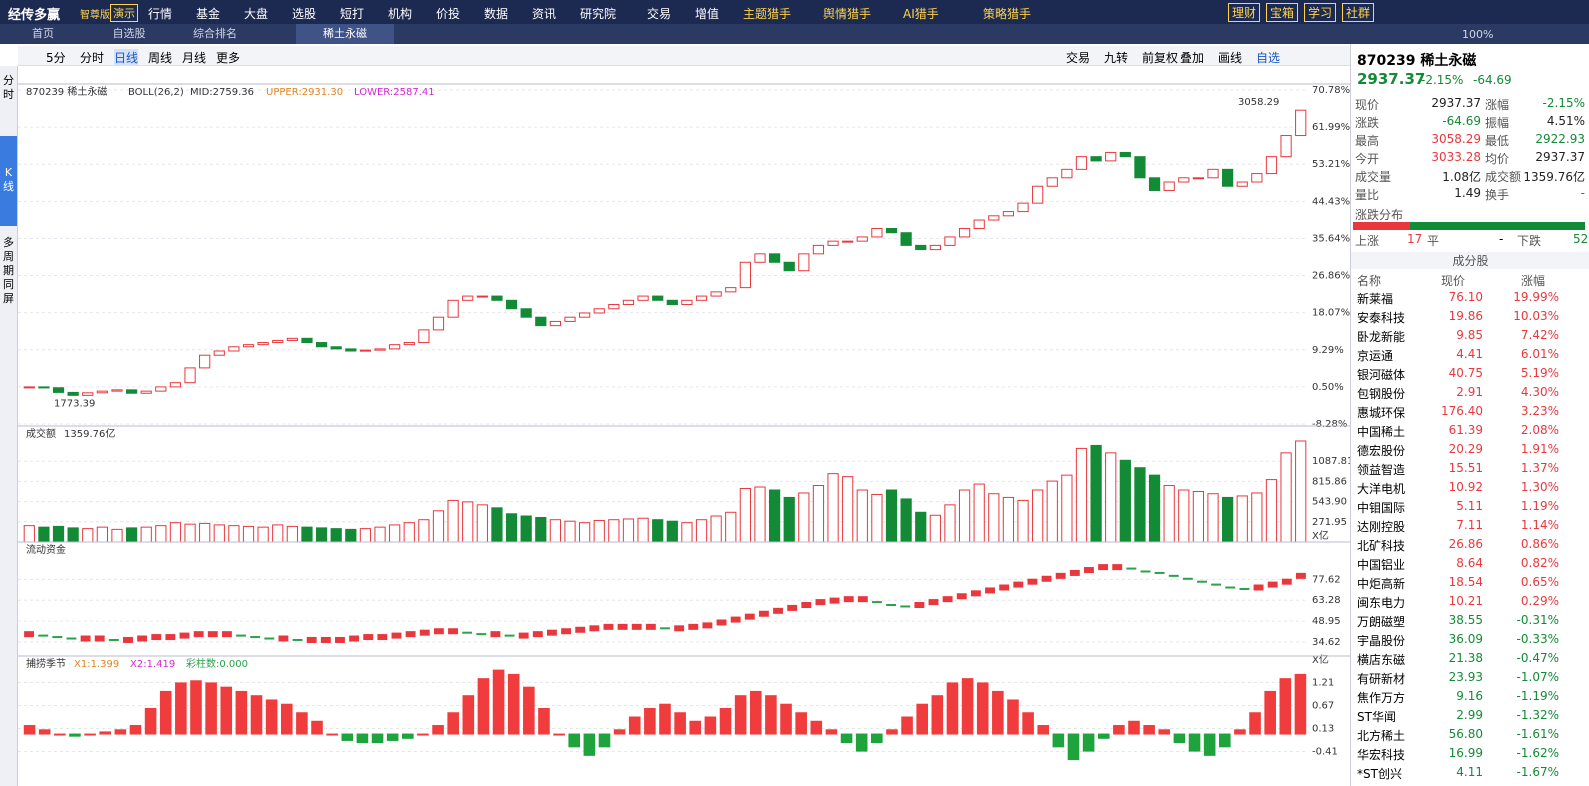  What do you see at coordinates (544, 14) in the screenshot?
I see `menu-item: 资讯` at bounding box center [544, 14].